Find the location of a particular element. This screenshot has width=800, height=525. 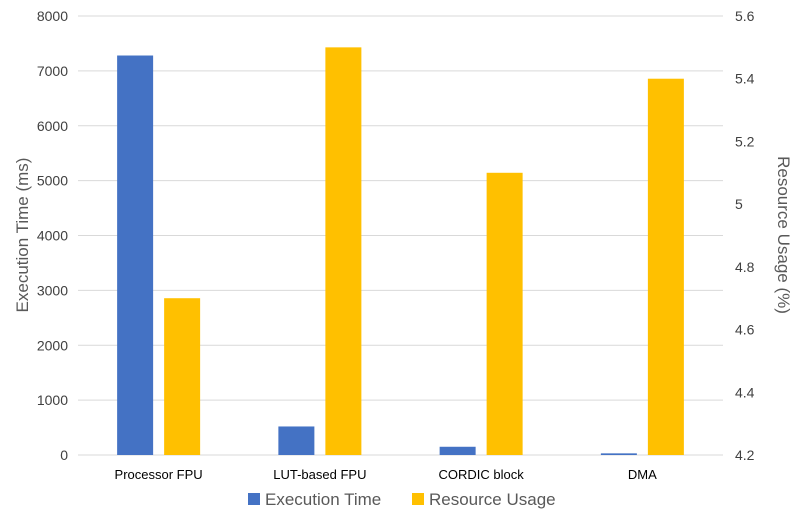

right-tick-label: 4.6 is located at coordinates (745, 330).